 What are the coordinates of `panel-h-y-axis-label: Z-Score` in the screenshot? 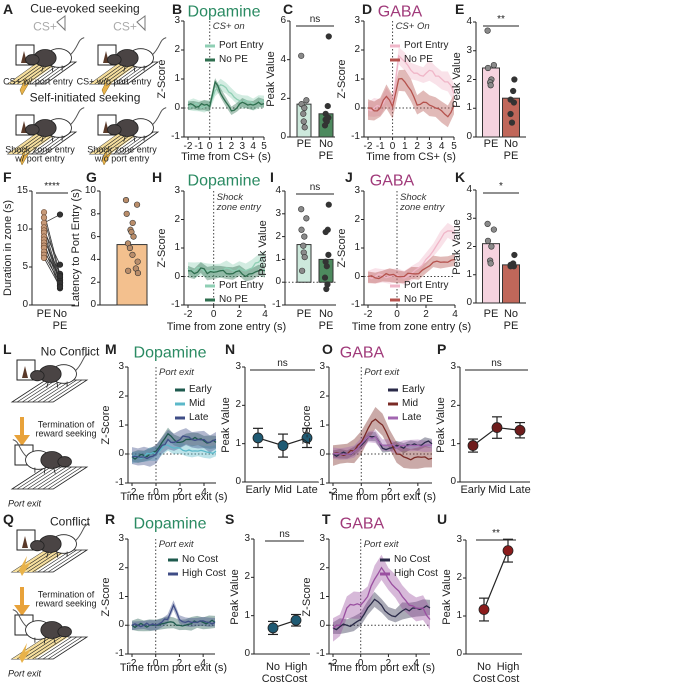 It's located at (162, 248).